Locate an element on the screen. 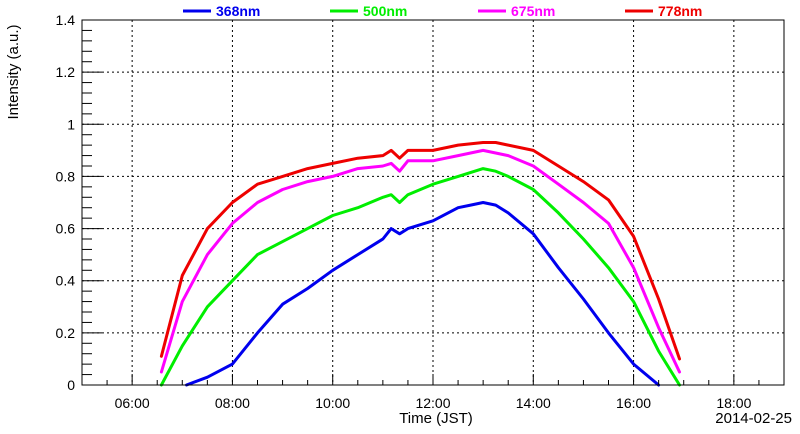 The image size is (800, 434). legend-label-778nm: 778nm is located at coordinates (680, 11).